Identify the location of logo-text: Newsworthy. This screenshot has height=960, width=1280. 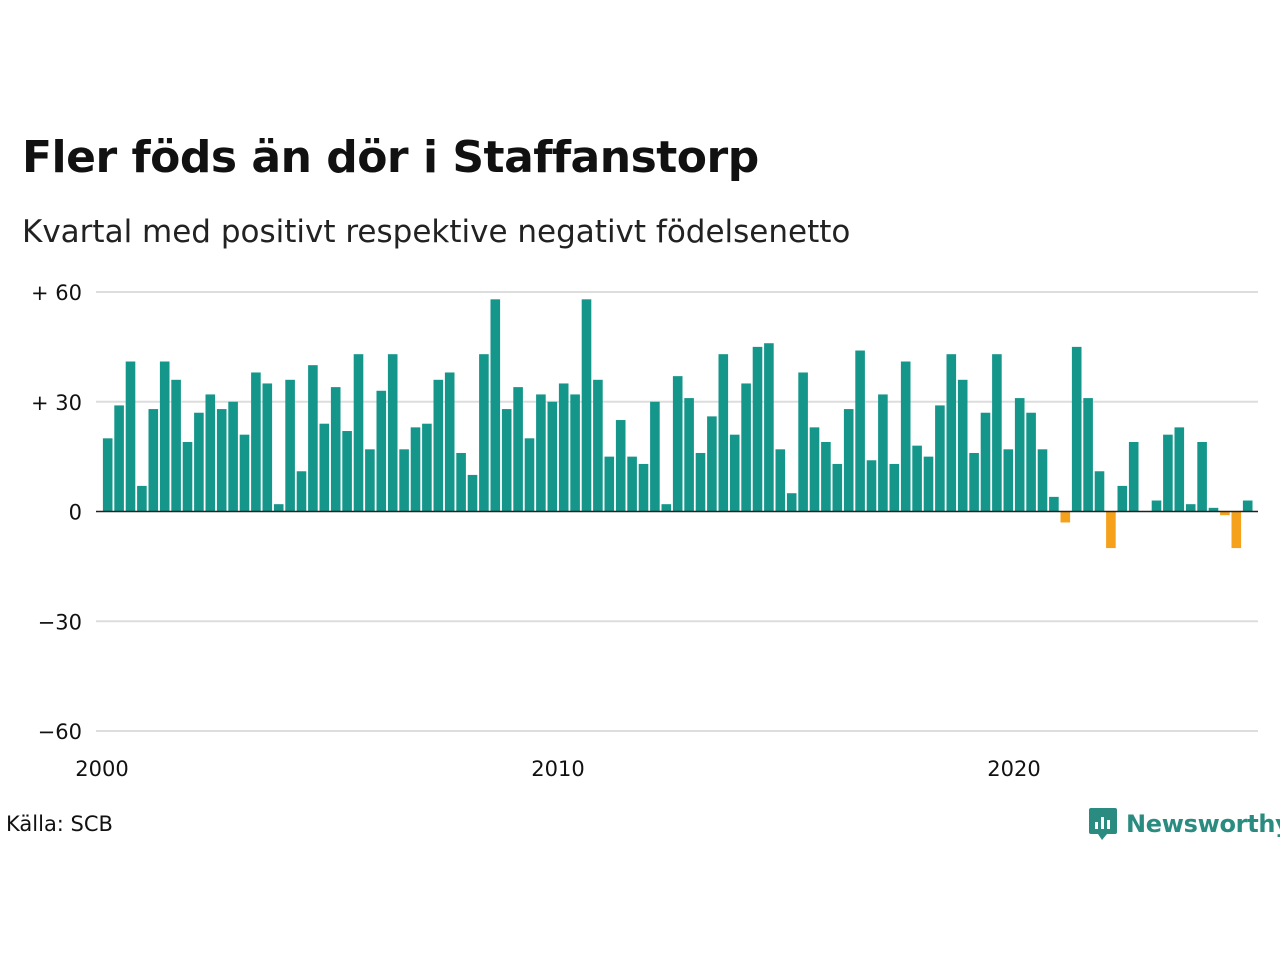
(1203, 824).